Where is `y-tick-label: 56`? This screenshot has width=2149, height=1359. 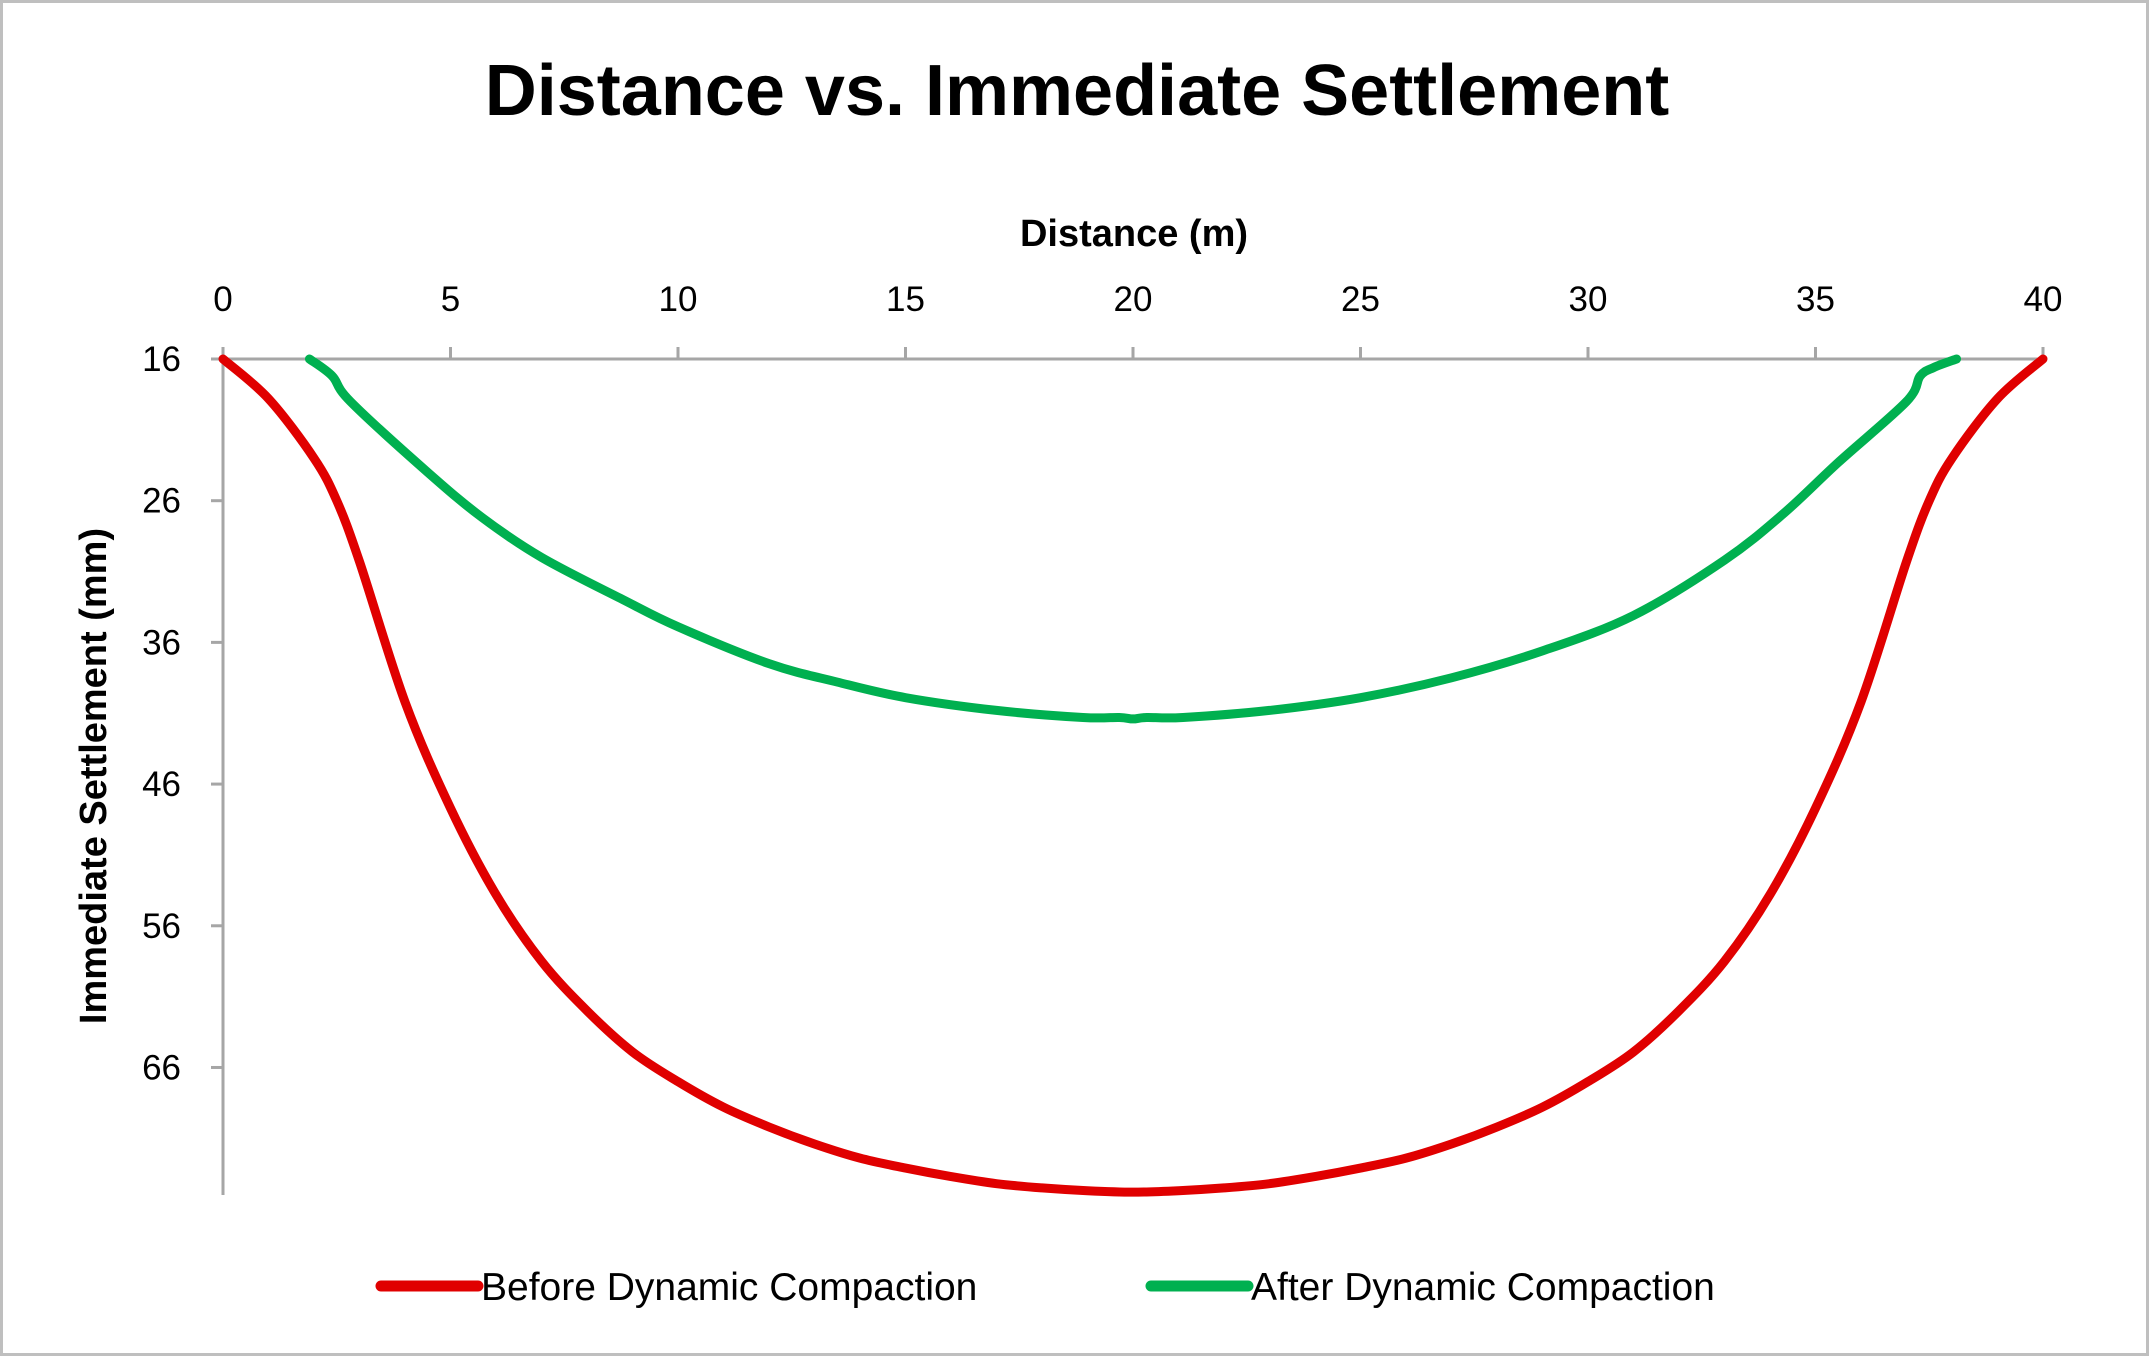 y-tick-label: 56 is located at coordinates (161, 926).